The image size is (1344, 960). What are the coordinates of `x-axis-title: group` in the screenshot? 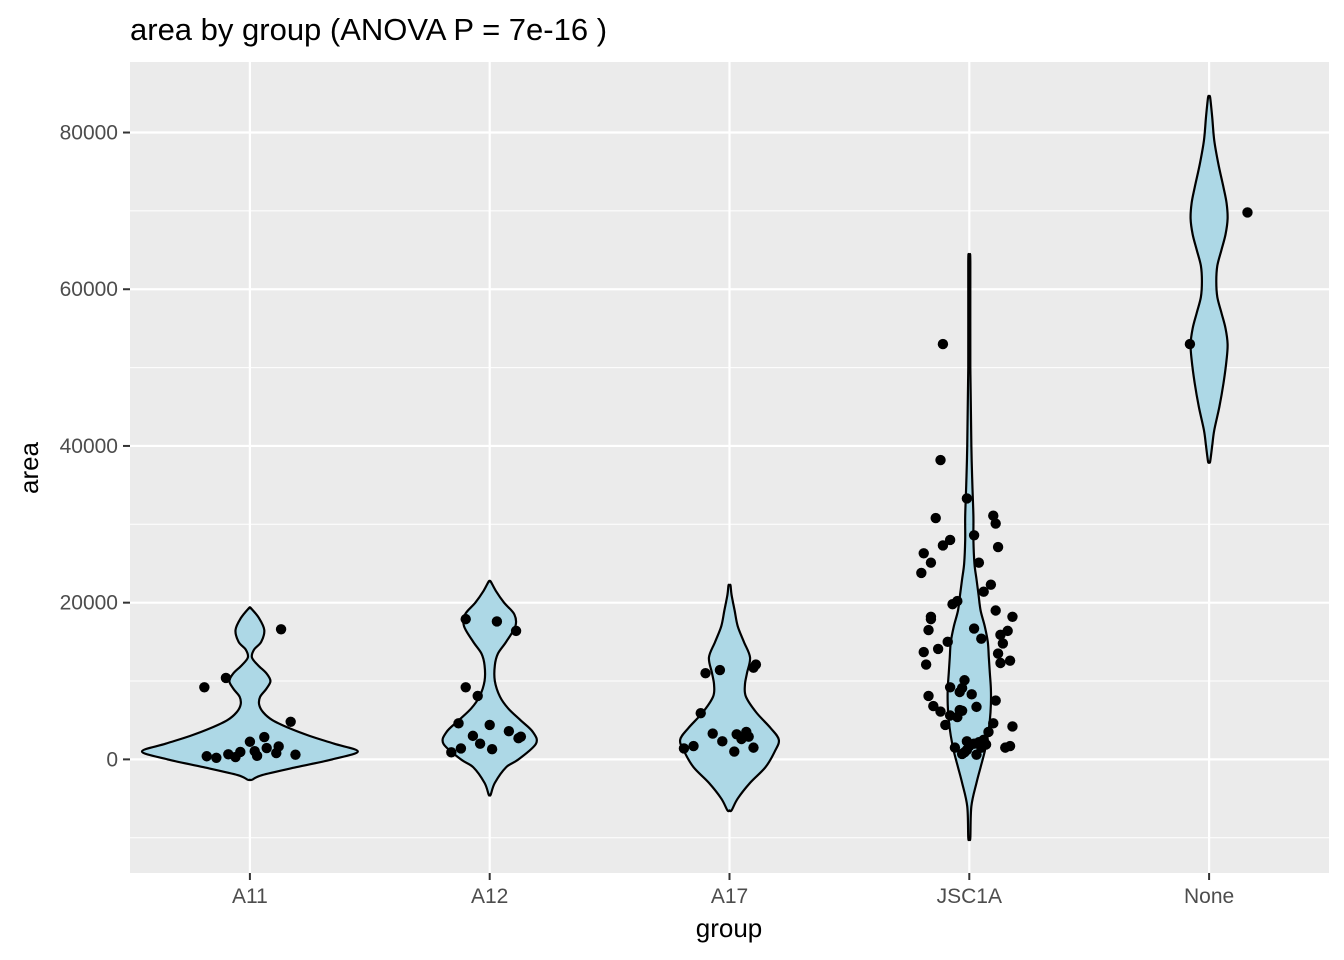 It's located at (729, 928).